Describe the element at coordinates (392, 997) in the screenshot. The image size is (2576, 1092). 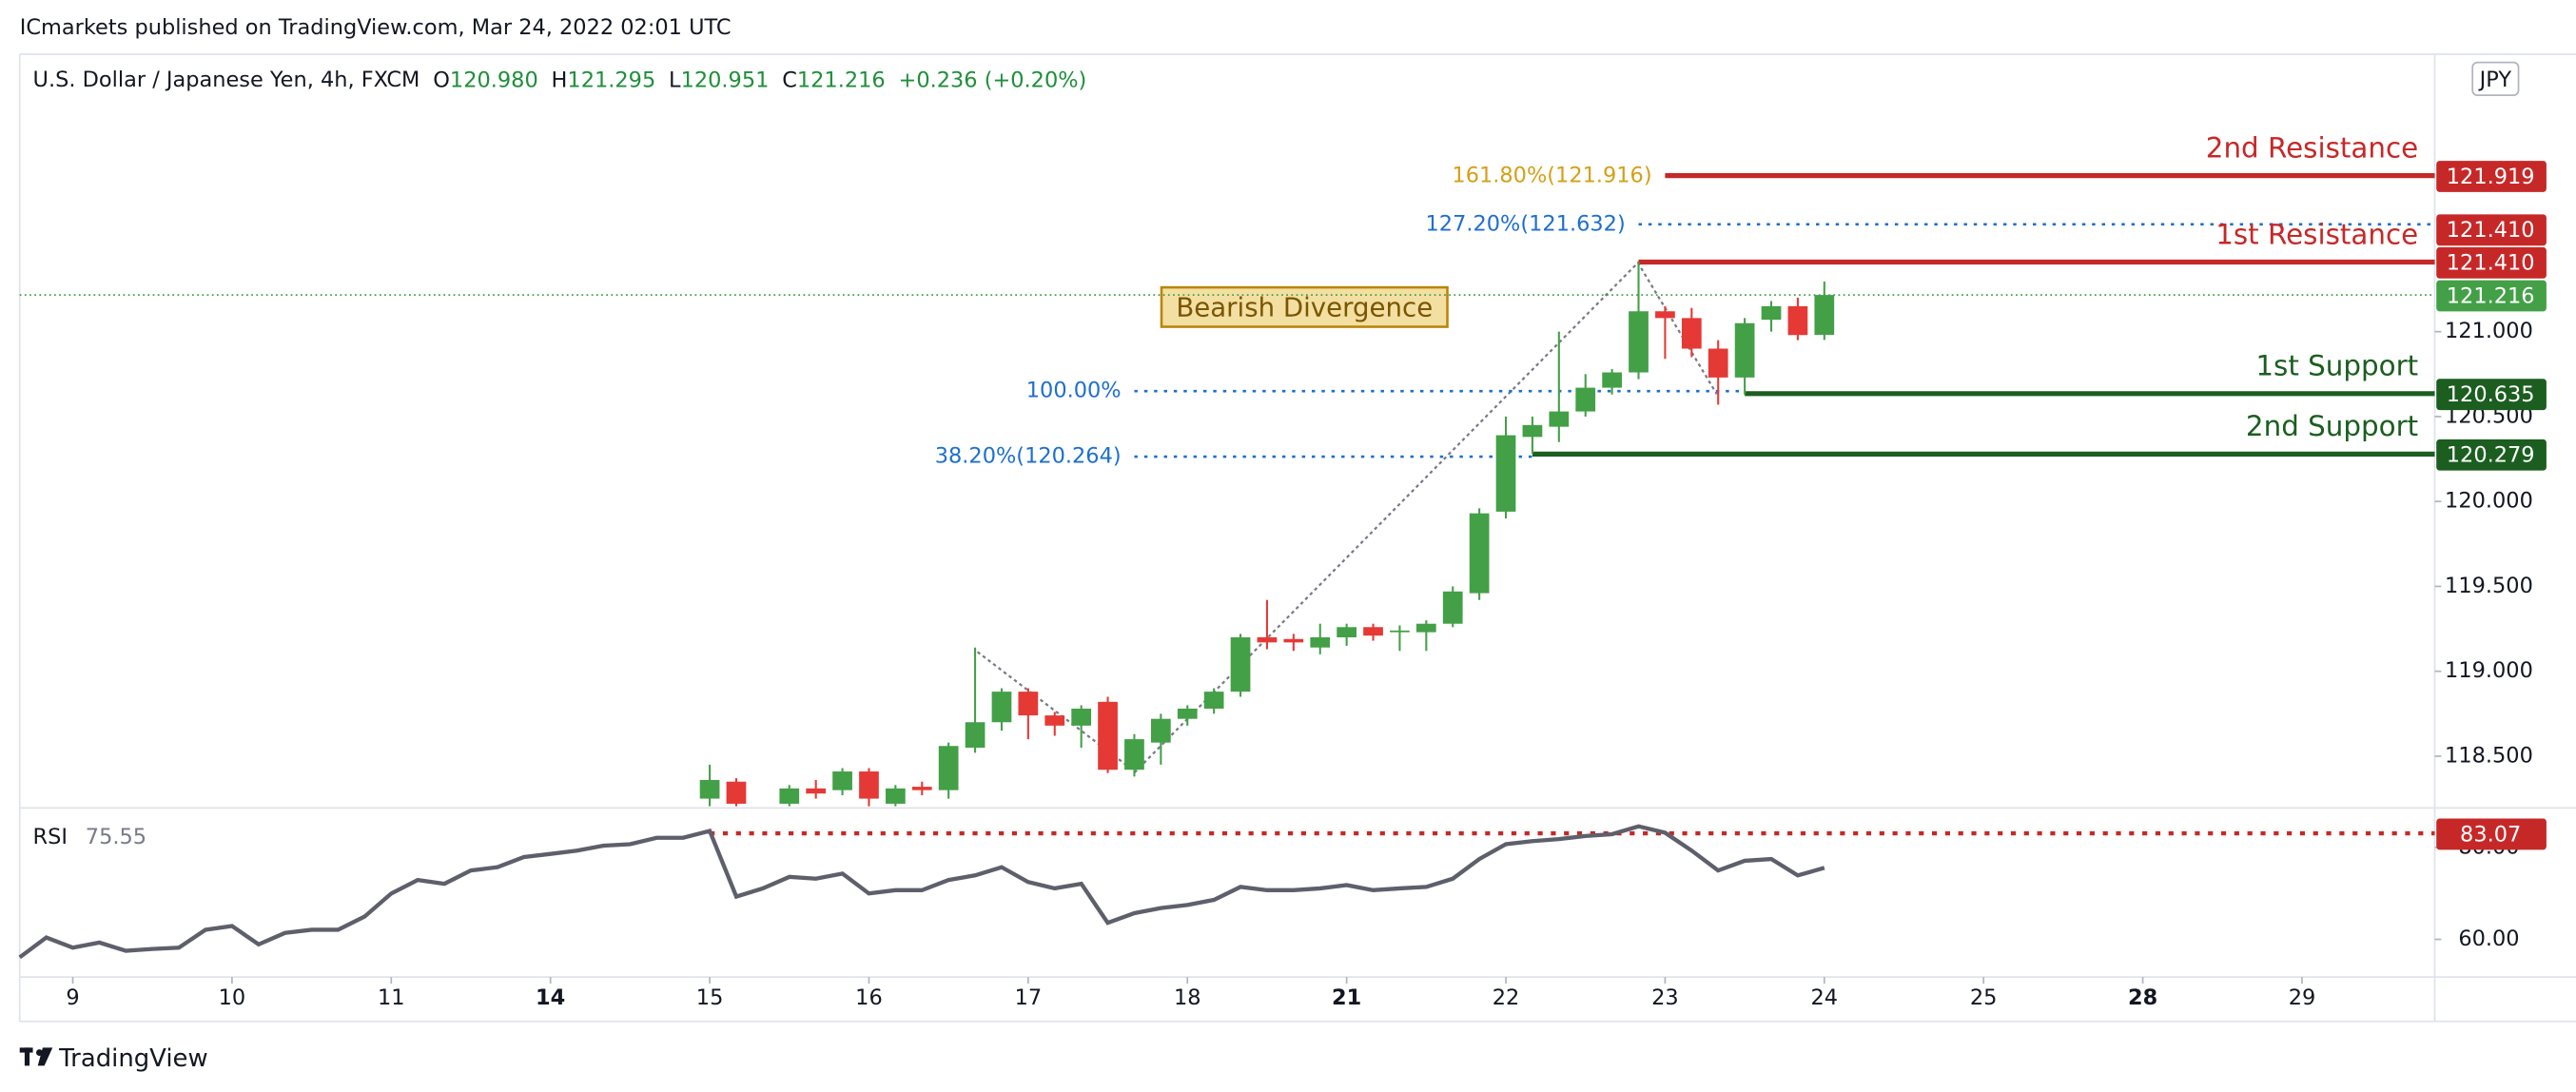
I see `x-tick-label: 11` at that location.